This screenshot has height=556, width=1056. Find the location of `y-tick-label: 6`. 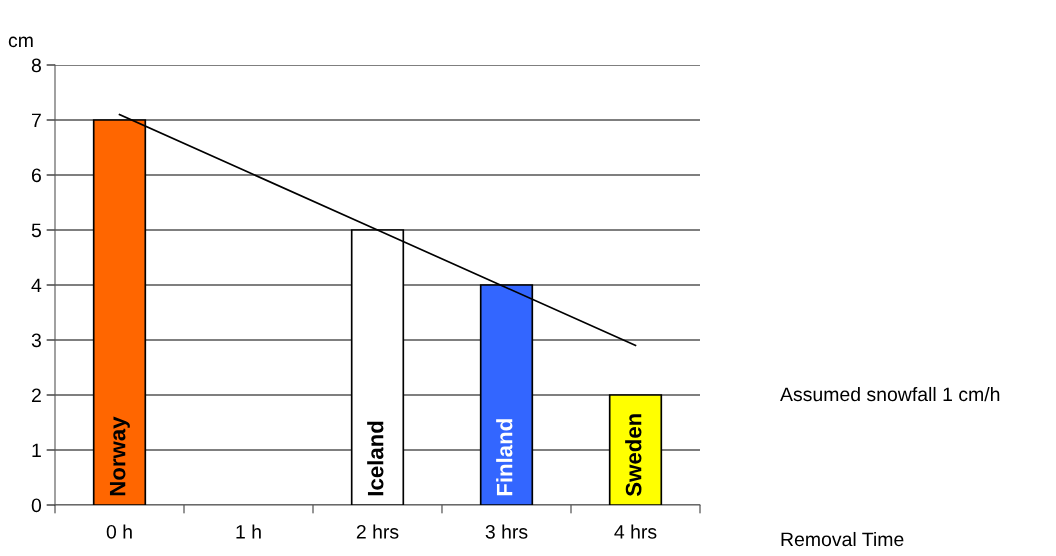

y-tick-label: 6 is located at coordinates (36, 175).